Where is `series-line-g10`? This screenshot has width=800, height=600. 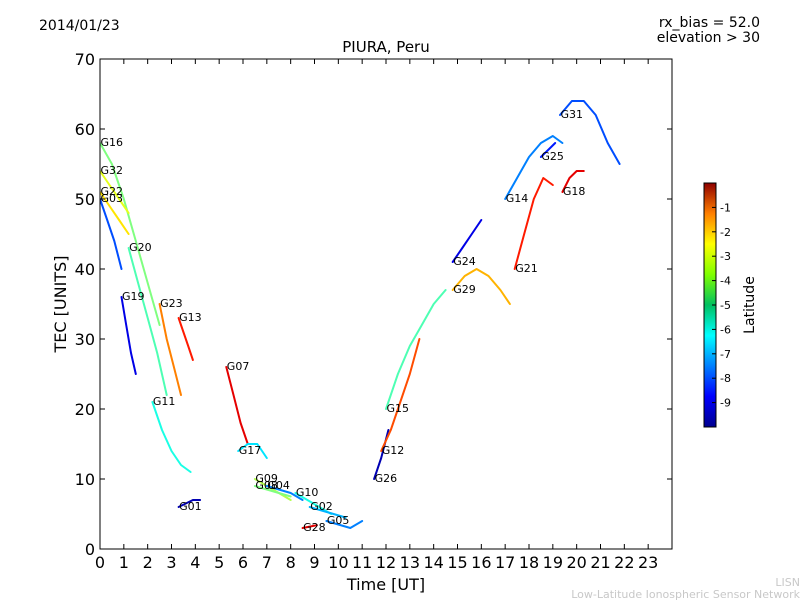 series-line-g10 is located at coordinates (313, 503).